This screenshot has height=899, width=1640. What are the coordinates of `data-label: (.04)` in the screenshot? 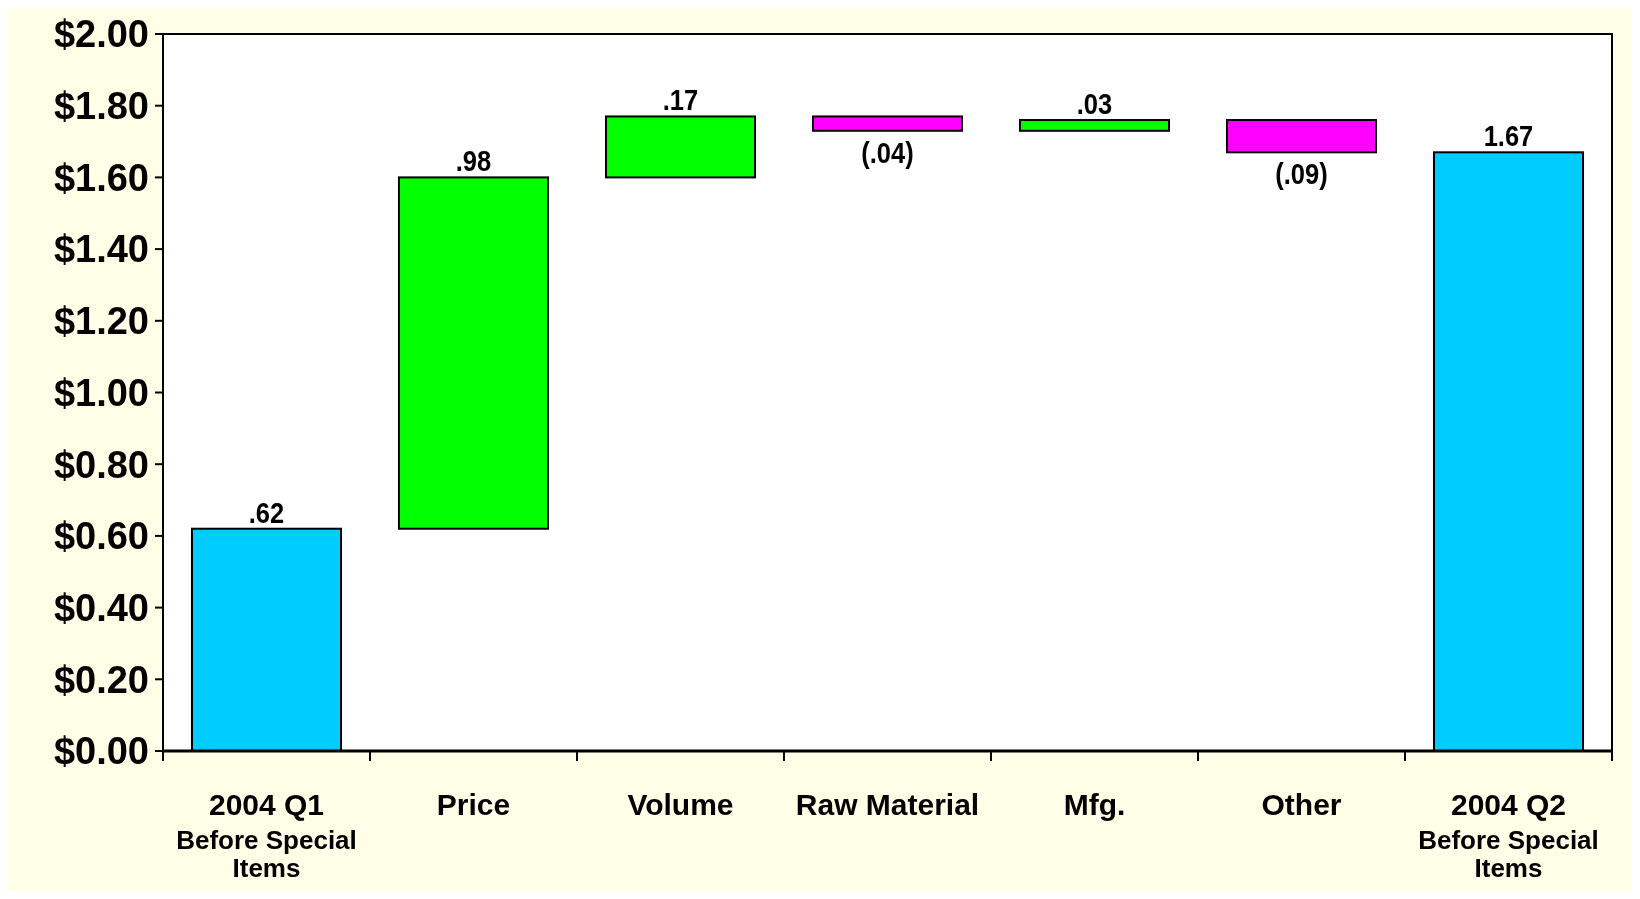 It's located at (887, 152).